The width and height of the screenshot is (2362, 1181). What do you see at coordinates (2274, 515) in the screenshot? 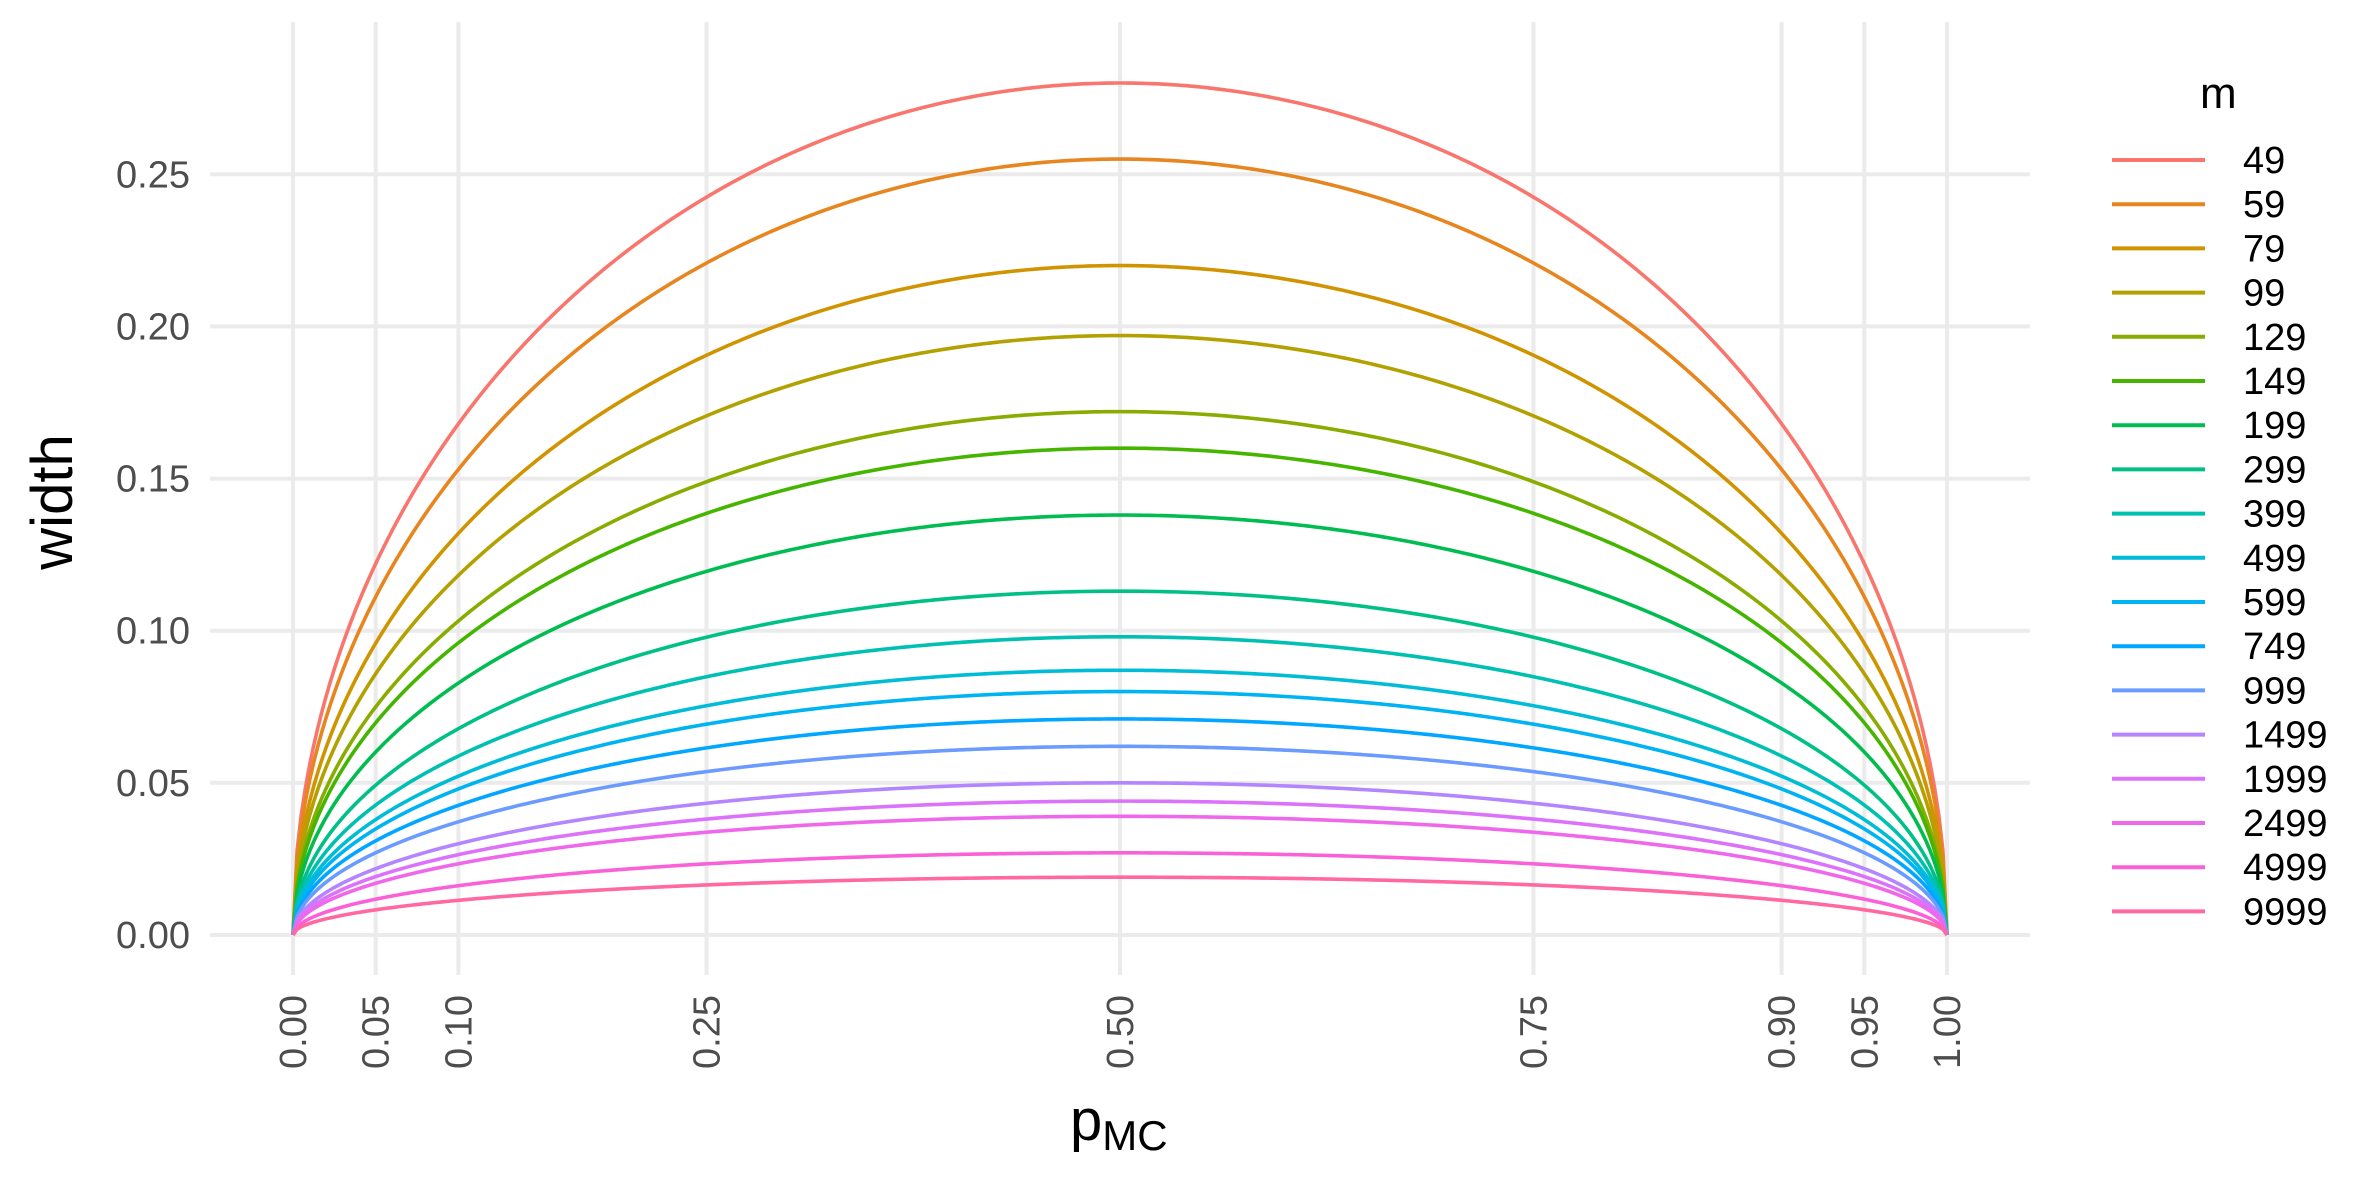
I see `legend-label-399: 399` at bounding box center [2274, 515].